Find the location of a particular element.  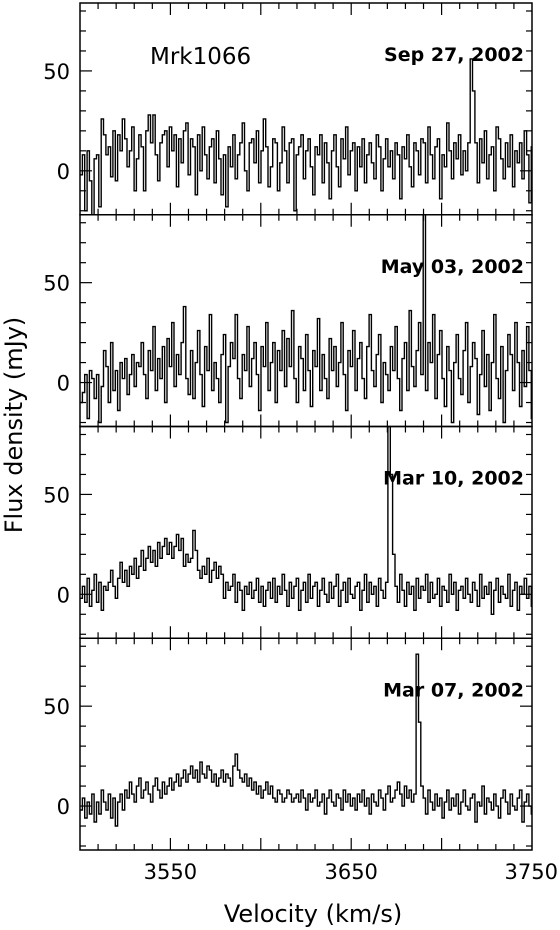

x-axis-title: Velocity (km/s) is located at coordinates (313, 914).